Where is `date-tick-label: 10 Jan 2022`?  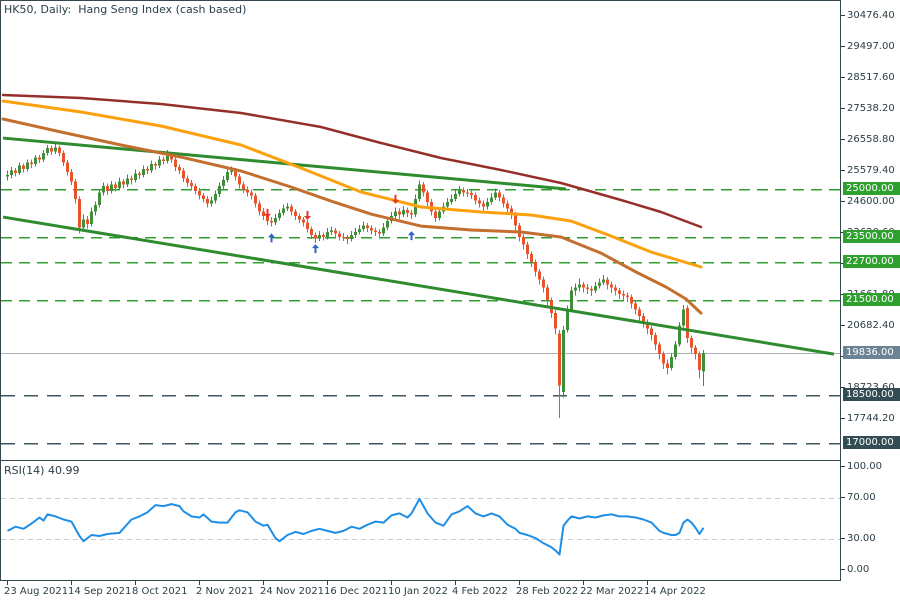 date-tick-label: 10 Jan 2022 is located at coordinates (418, 591).